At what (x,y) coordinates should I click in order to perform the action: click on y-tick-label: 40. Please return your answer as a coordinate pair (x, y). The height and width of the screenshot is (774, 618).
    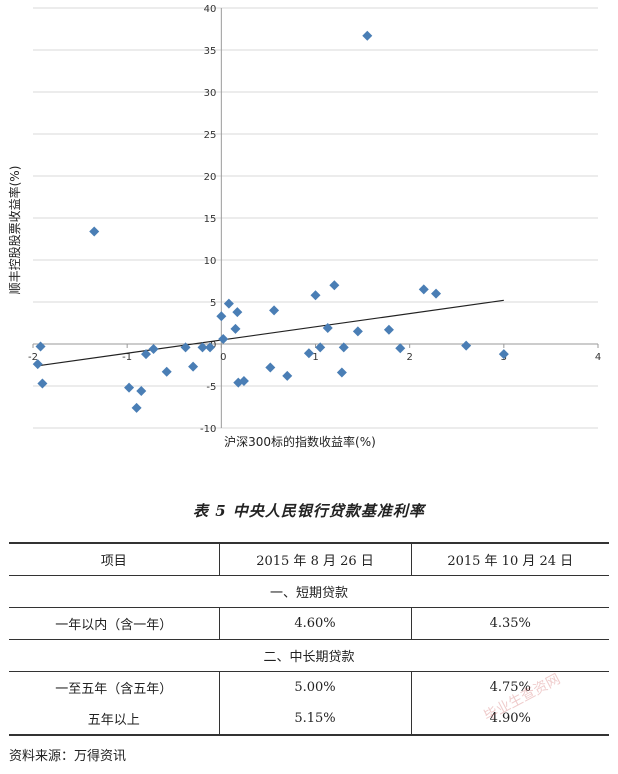
    Looking at the image, I should click on (210, 9).